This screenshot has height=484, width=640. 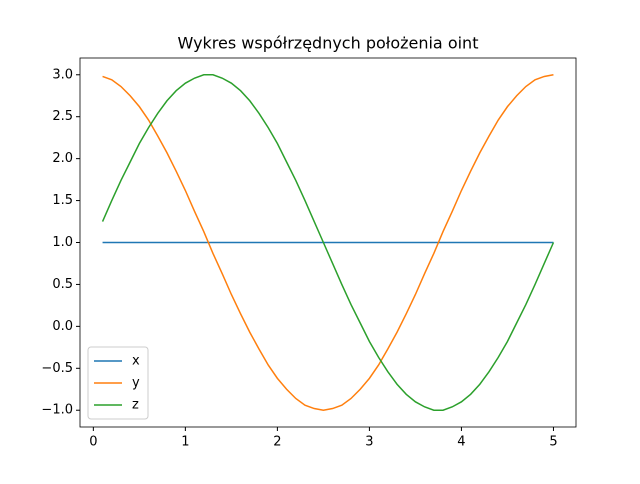 I want to click on y-tick-label: 2.5, so click(x=62, y=116).